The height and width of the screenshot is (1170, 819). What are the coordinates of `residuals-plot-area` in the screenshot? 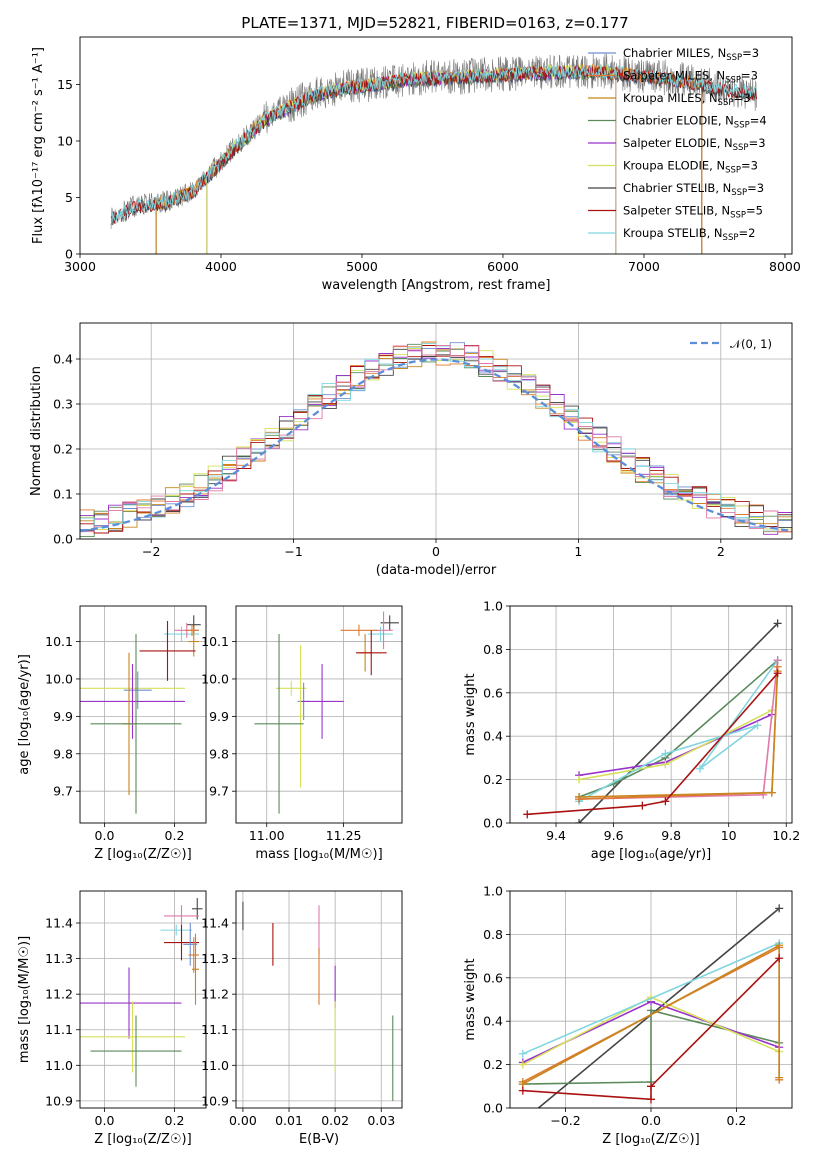 It's located at (436, 439).